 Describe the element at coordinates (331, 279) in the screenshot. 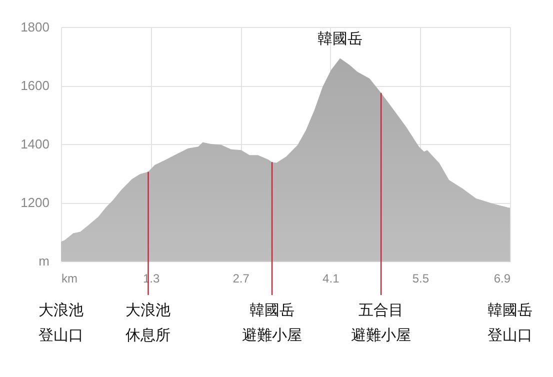

I see `x-tick-label: 4.1` at that location.